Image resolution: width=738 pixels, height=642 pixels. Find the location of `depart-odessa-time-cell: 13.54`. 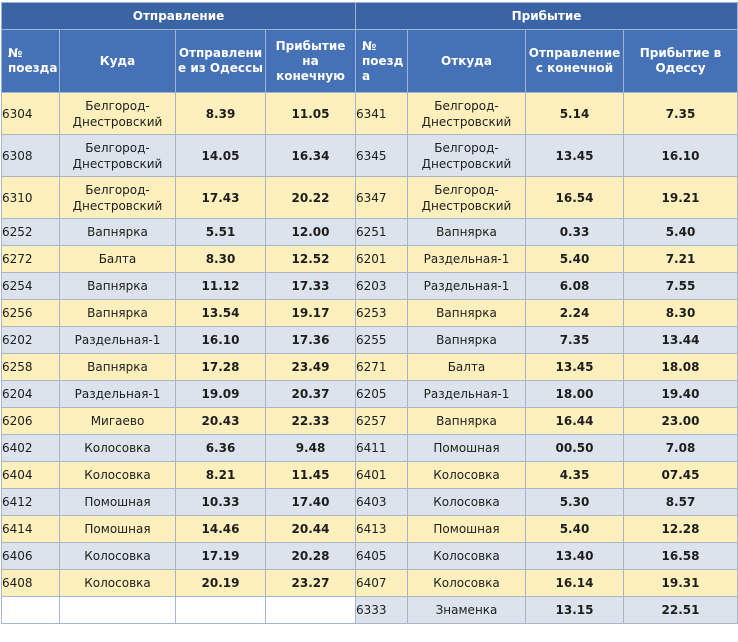

depart-odessa-time-cell: 13.54 is located at coordinates (220, 313).